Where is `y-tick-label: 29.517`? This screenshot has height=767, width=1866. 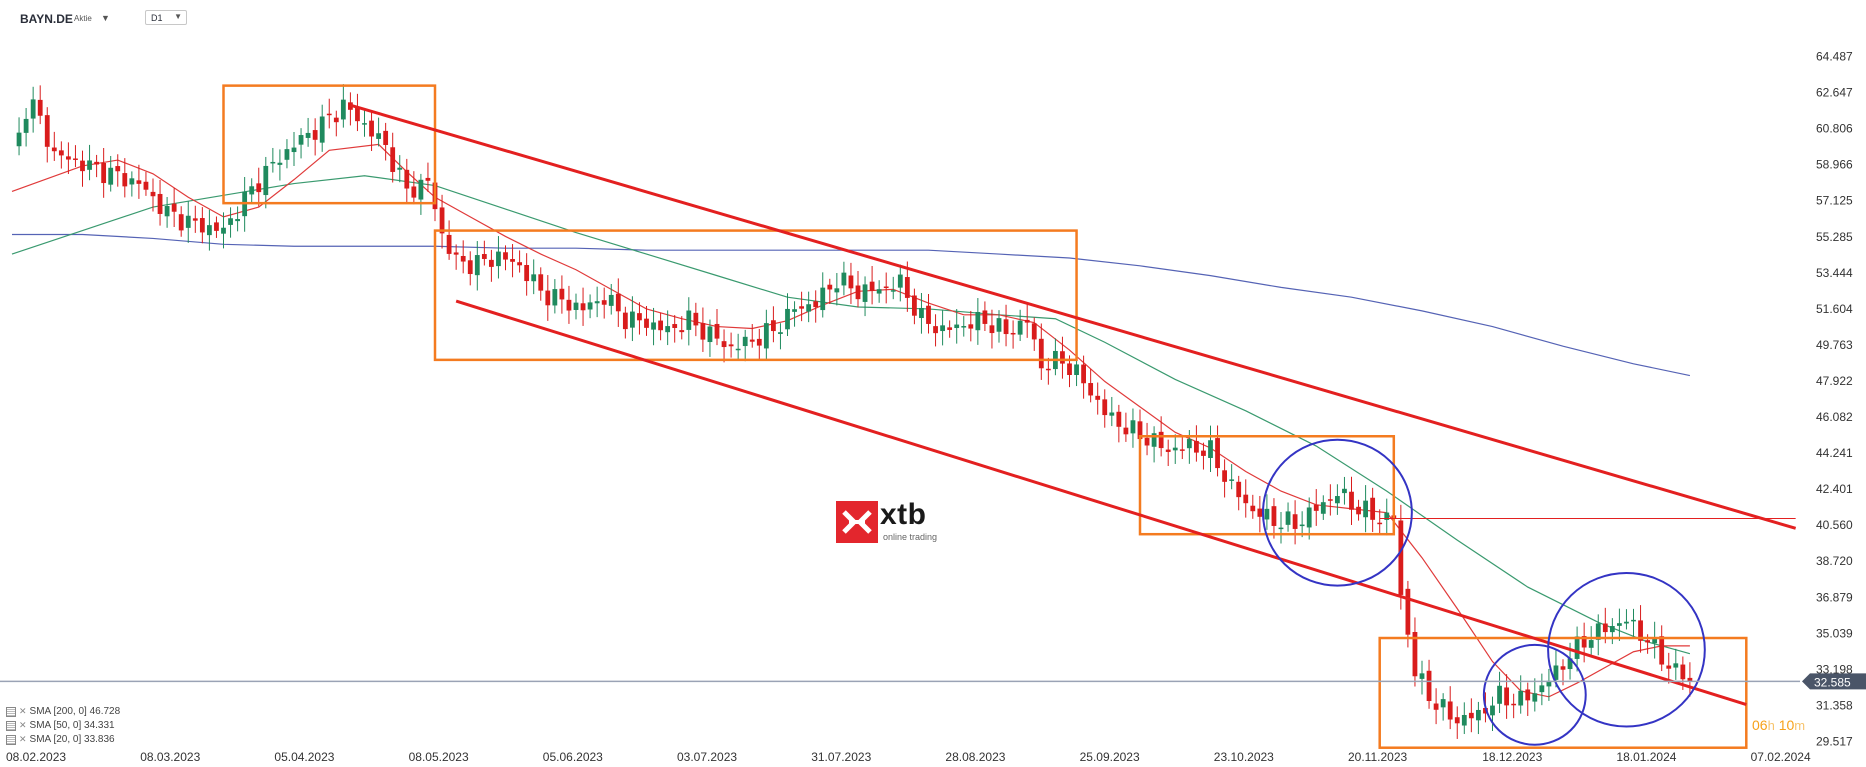 y-tick-label: 29.517 is located at coordinates (1834, 742).